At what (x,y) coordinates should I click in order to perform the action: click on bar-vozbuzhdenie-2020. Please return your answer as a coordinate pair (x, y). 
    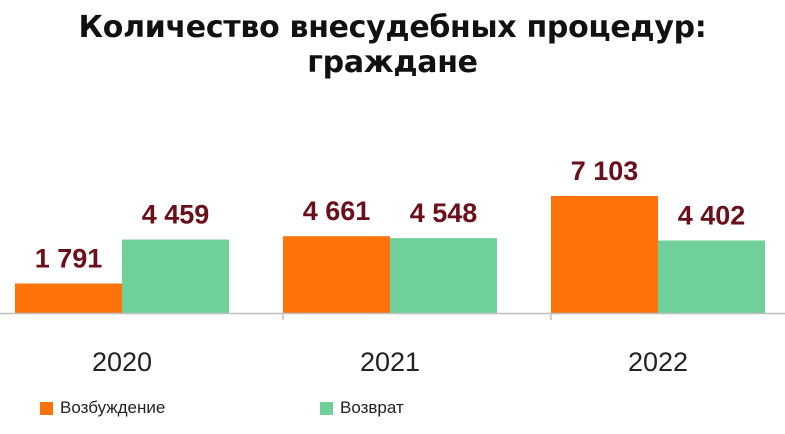
    Looking at the image, I should click on (68, 298).